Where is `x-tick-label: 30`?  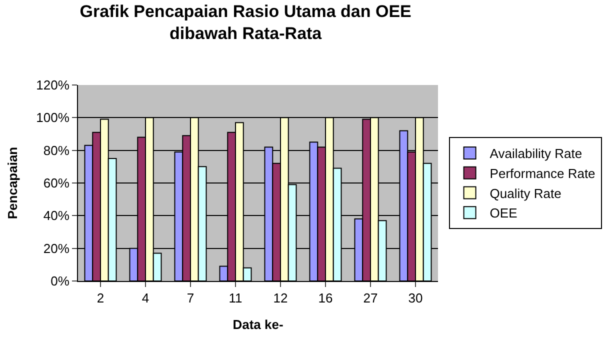
x-tick-label: 30 is located at coordinates (415, 298).